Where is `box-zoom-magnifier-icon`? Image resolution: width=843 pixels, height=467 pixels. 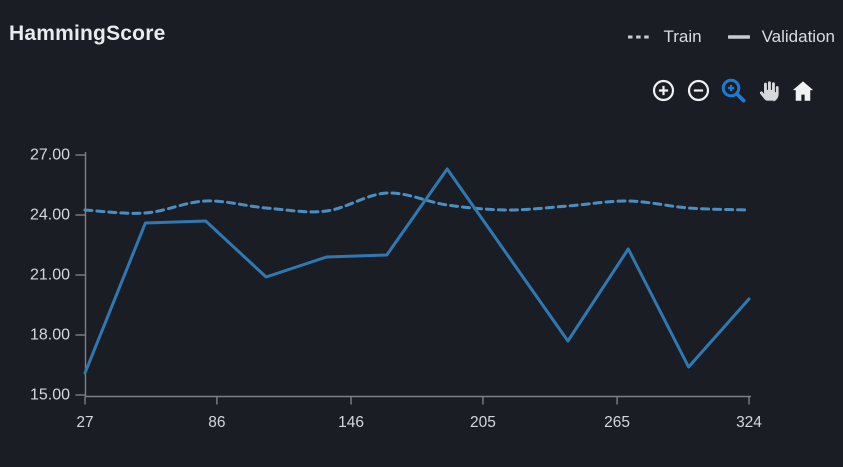
box-zoom-magnifier-icon is located at coordinates (733, 90).